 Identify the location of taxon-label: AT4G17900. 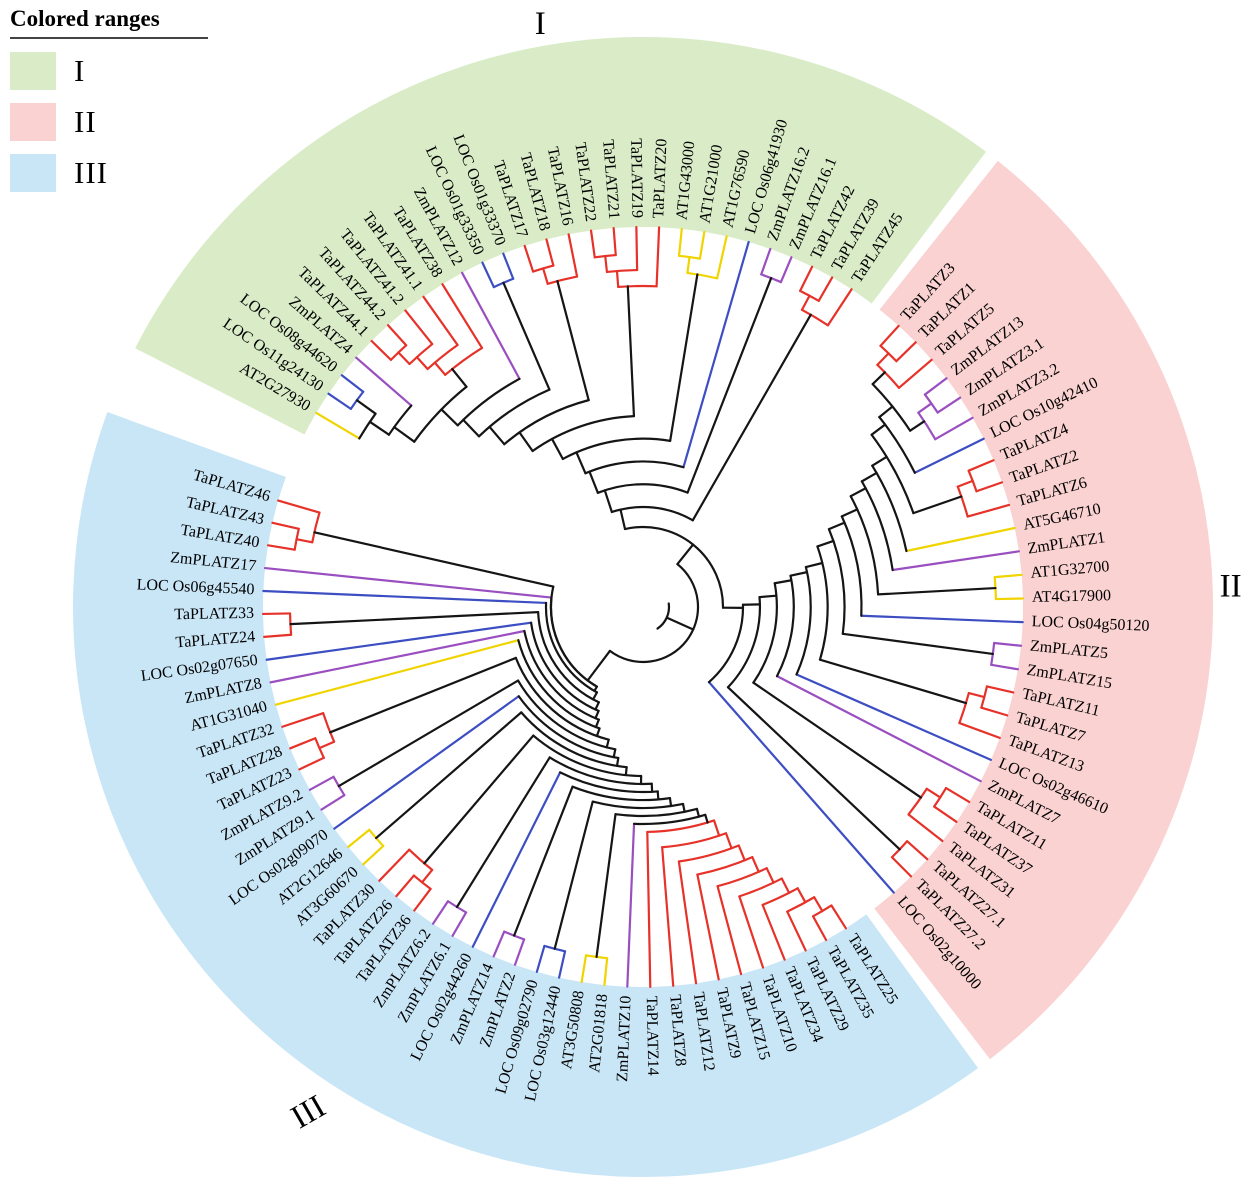
(1071, 596).